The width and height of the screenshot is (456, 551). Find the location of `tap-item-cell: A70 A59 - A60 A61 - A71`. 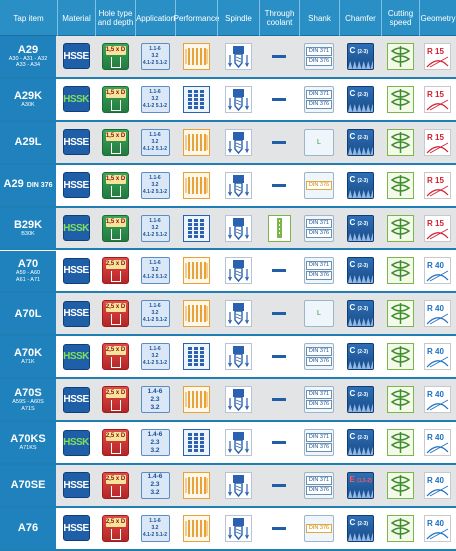

tap-item-cell: A70 A59 - A60 A61 - A71 is located at coordinates (28, 271).